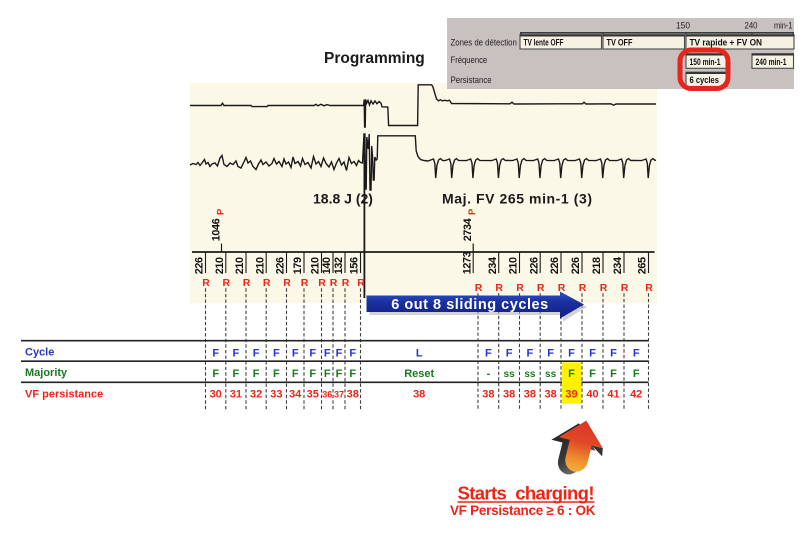  I want to click on svg-text: 2734, so click(468, 229).